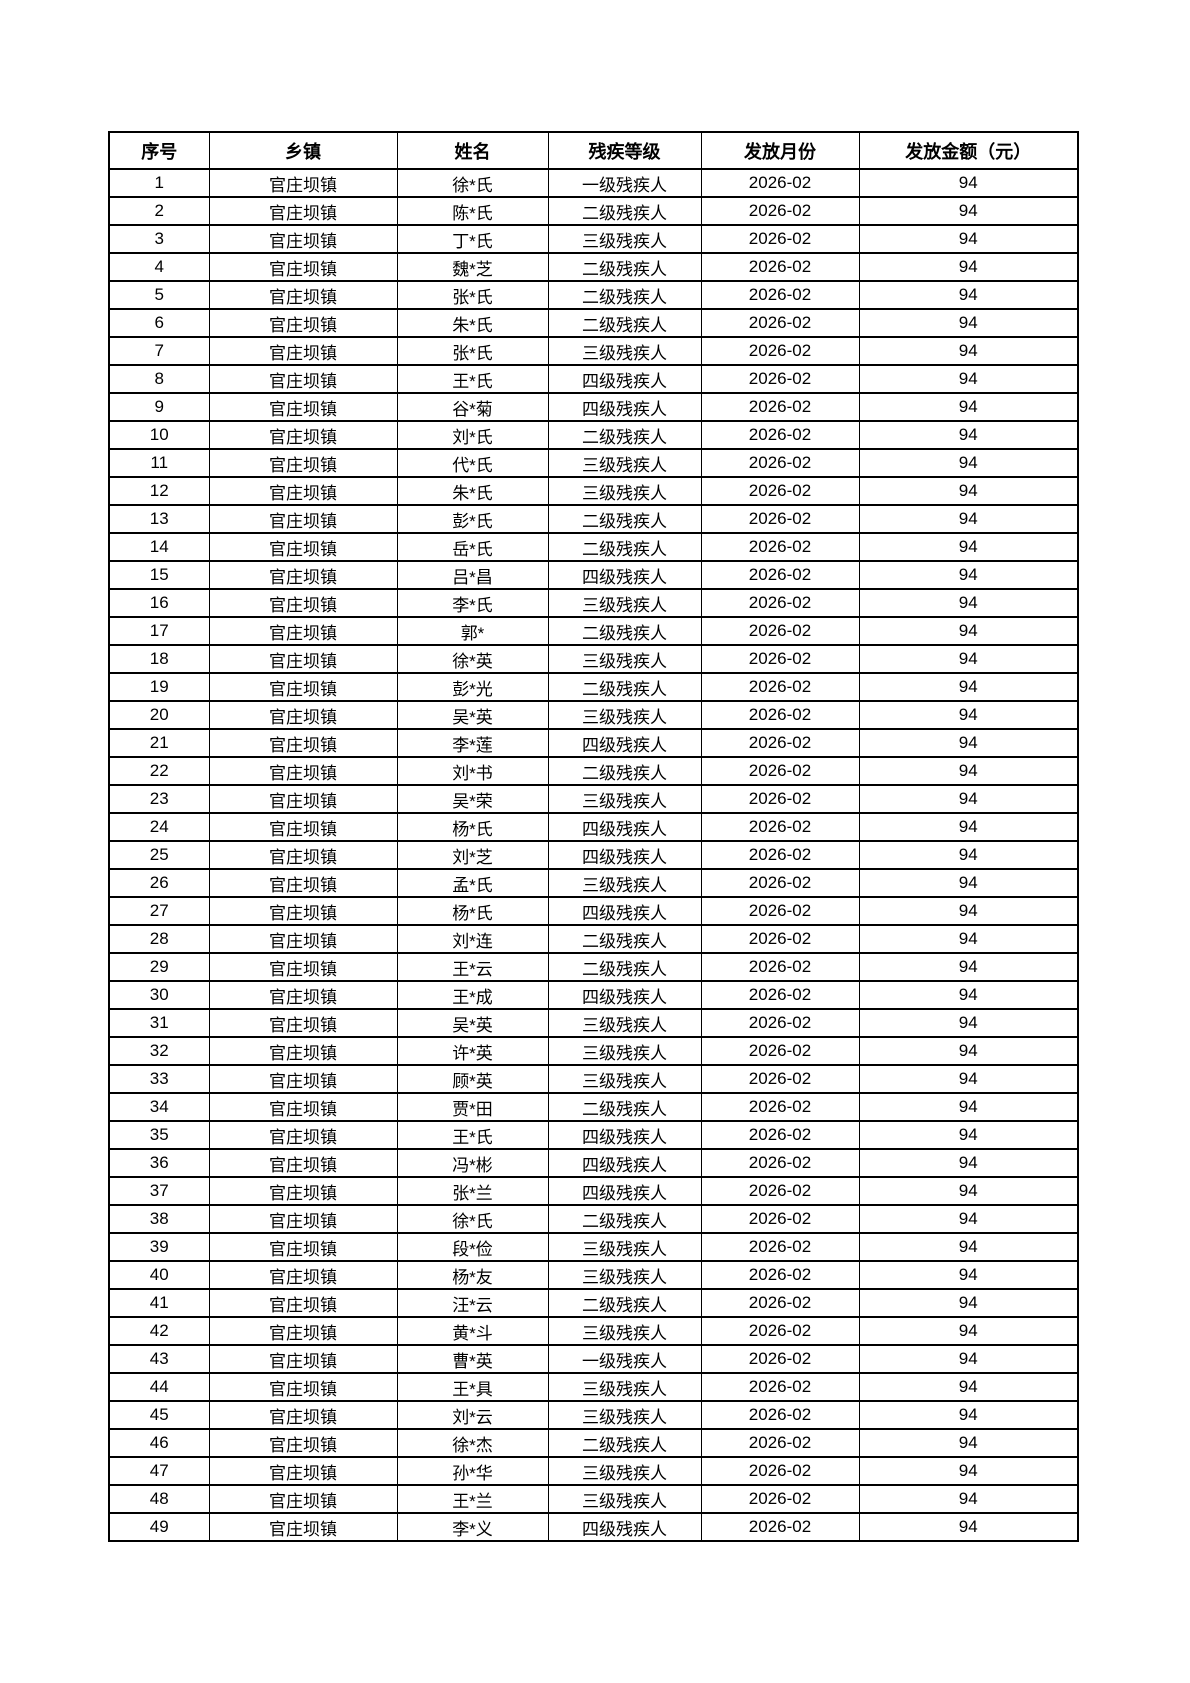 This screenshot has width=1190, height=1683. What do you see at coordinates (472, 1163) in the screenshot?
I see `table-cell: 冯*彬` at bounding box center [472, 1163].